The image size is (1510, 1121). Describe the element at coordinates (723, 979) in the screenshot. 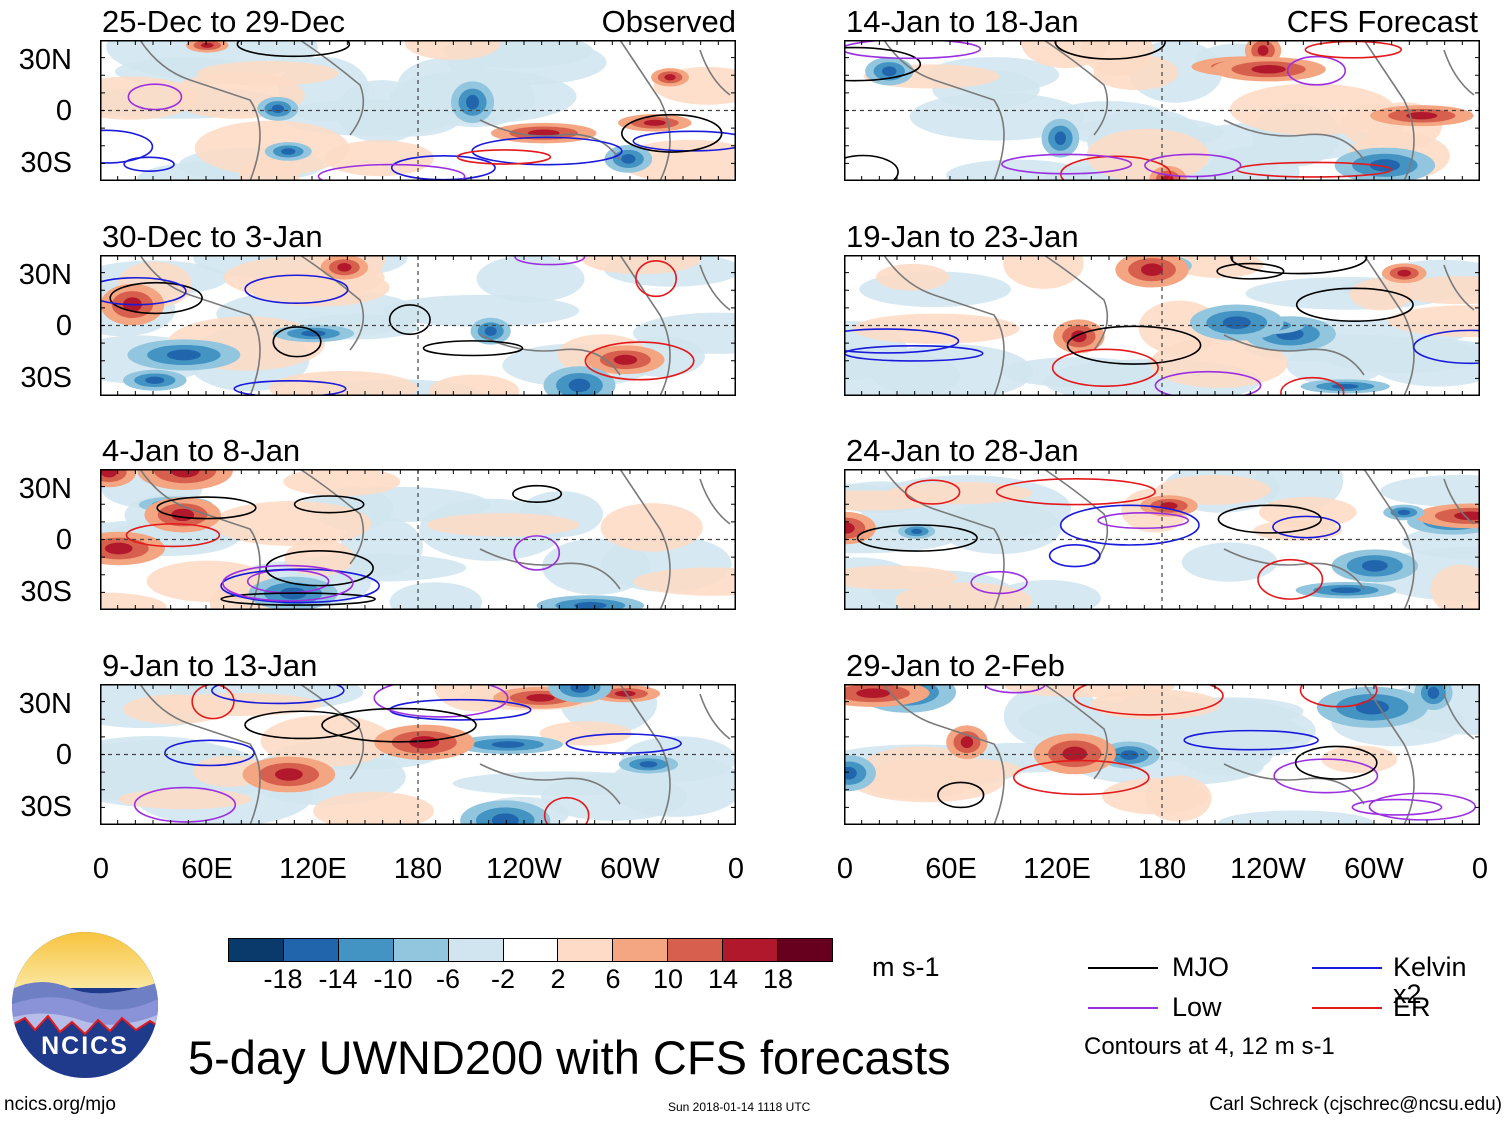

I see `colorbar-tick-label: 14` at that location.